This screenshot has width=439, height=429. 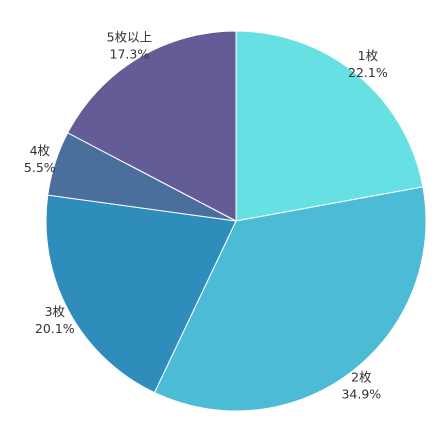 I want to click on slice-label: 1枚, so click(x=368, y=55).